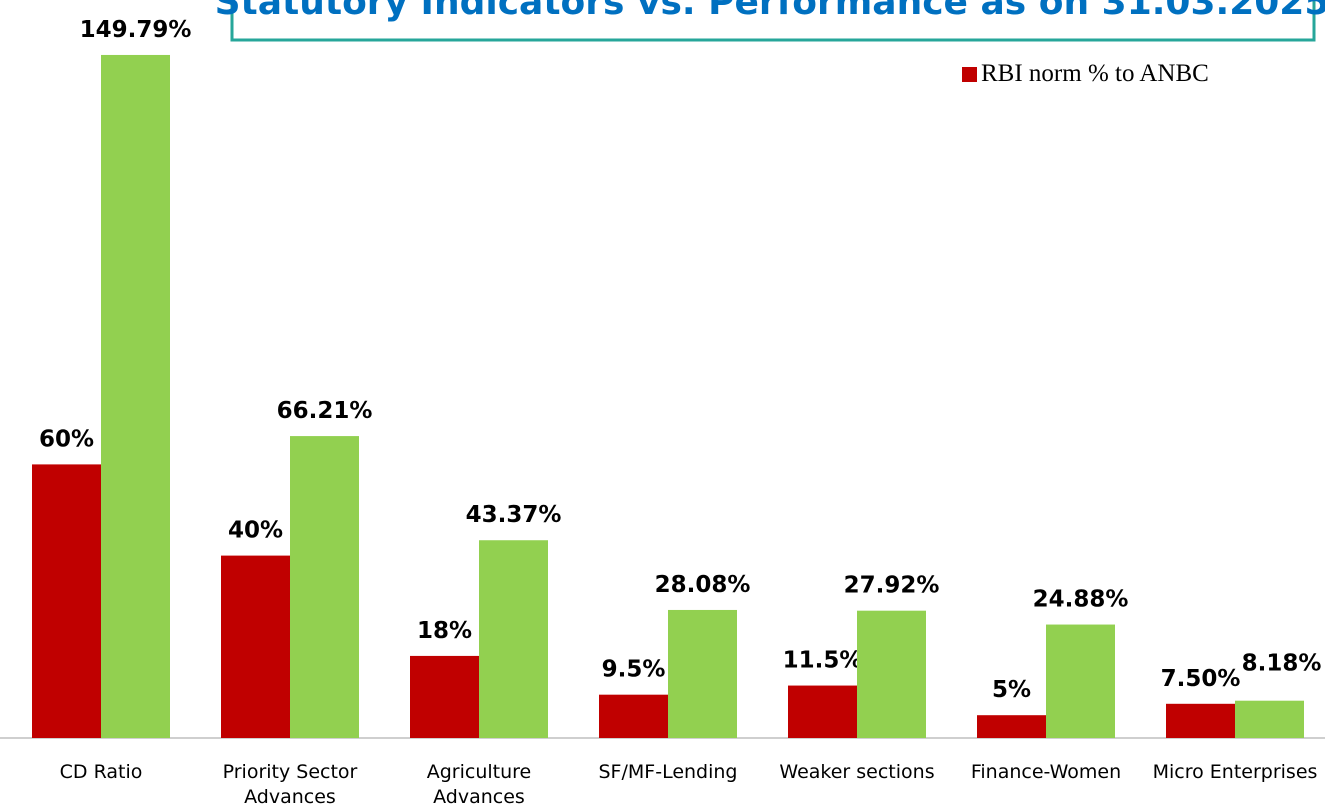 This screenshot has width=1325, height=810. I want to click on data-label: 5%, so click(1011, 690).